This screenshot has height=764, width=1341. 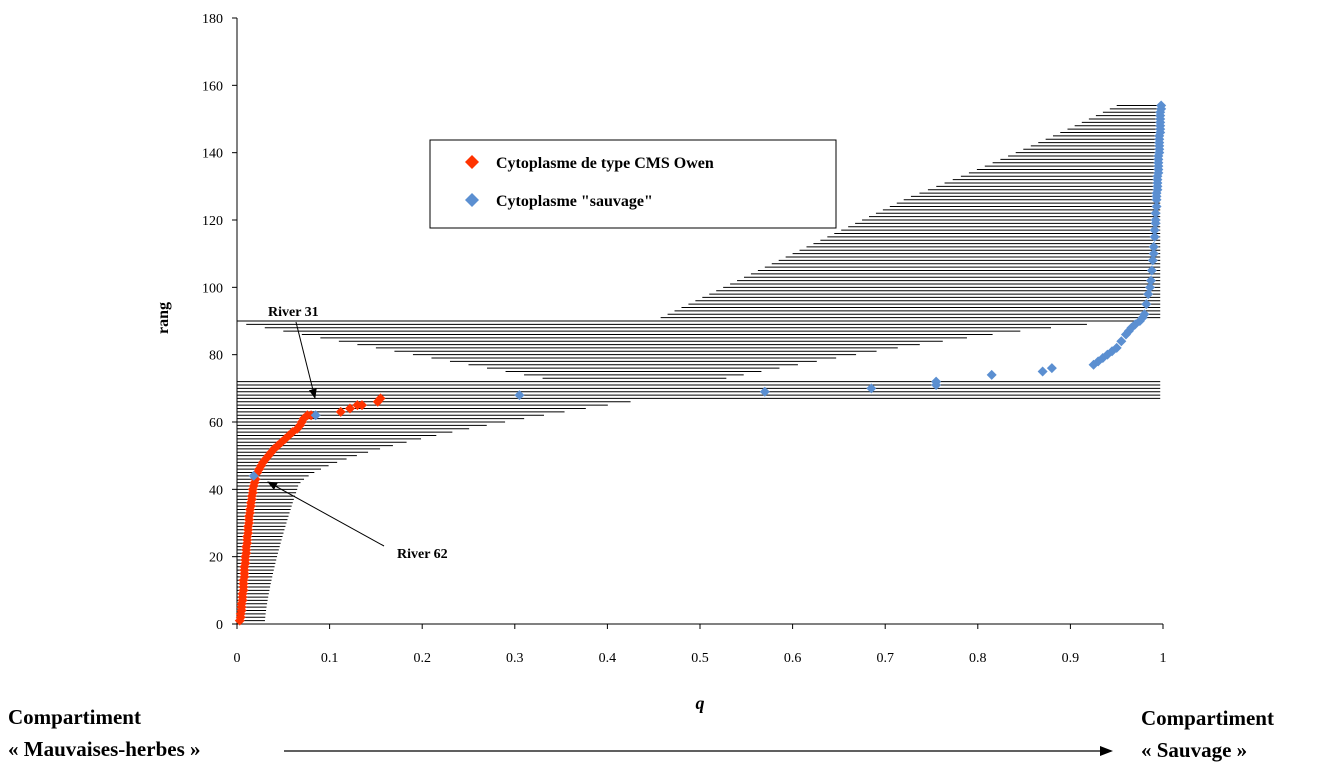 What do you see at coordinates (216, 490) in the screenshot?
I see `y-tick-label: 40` at bounding box center [216, 490].